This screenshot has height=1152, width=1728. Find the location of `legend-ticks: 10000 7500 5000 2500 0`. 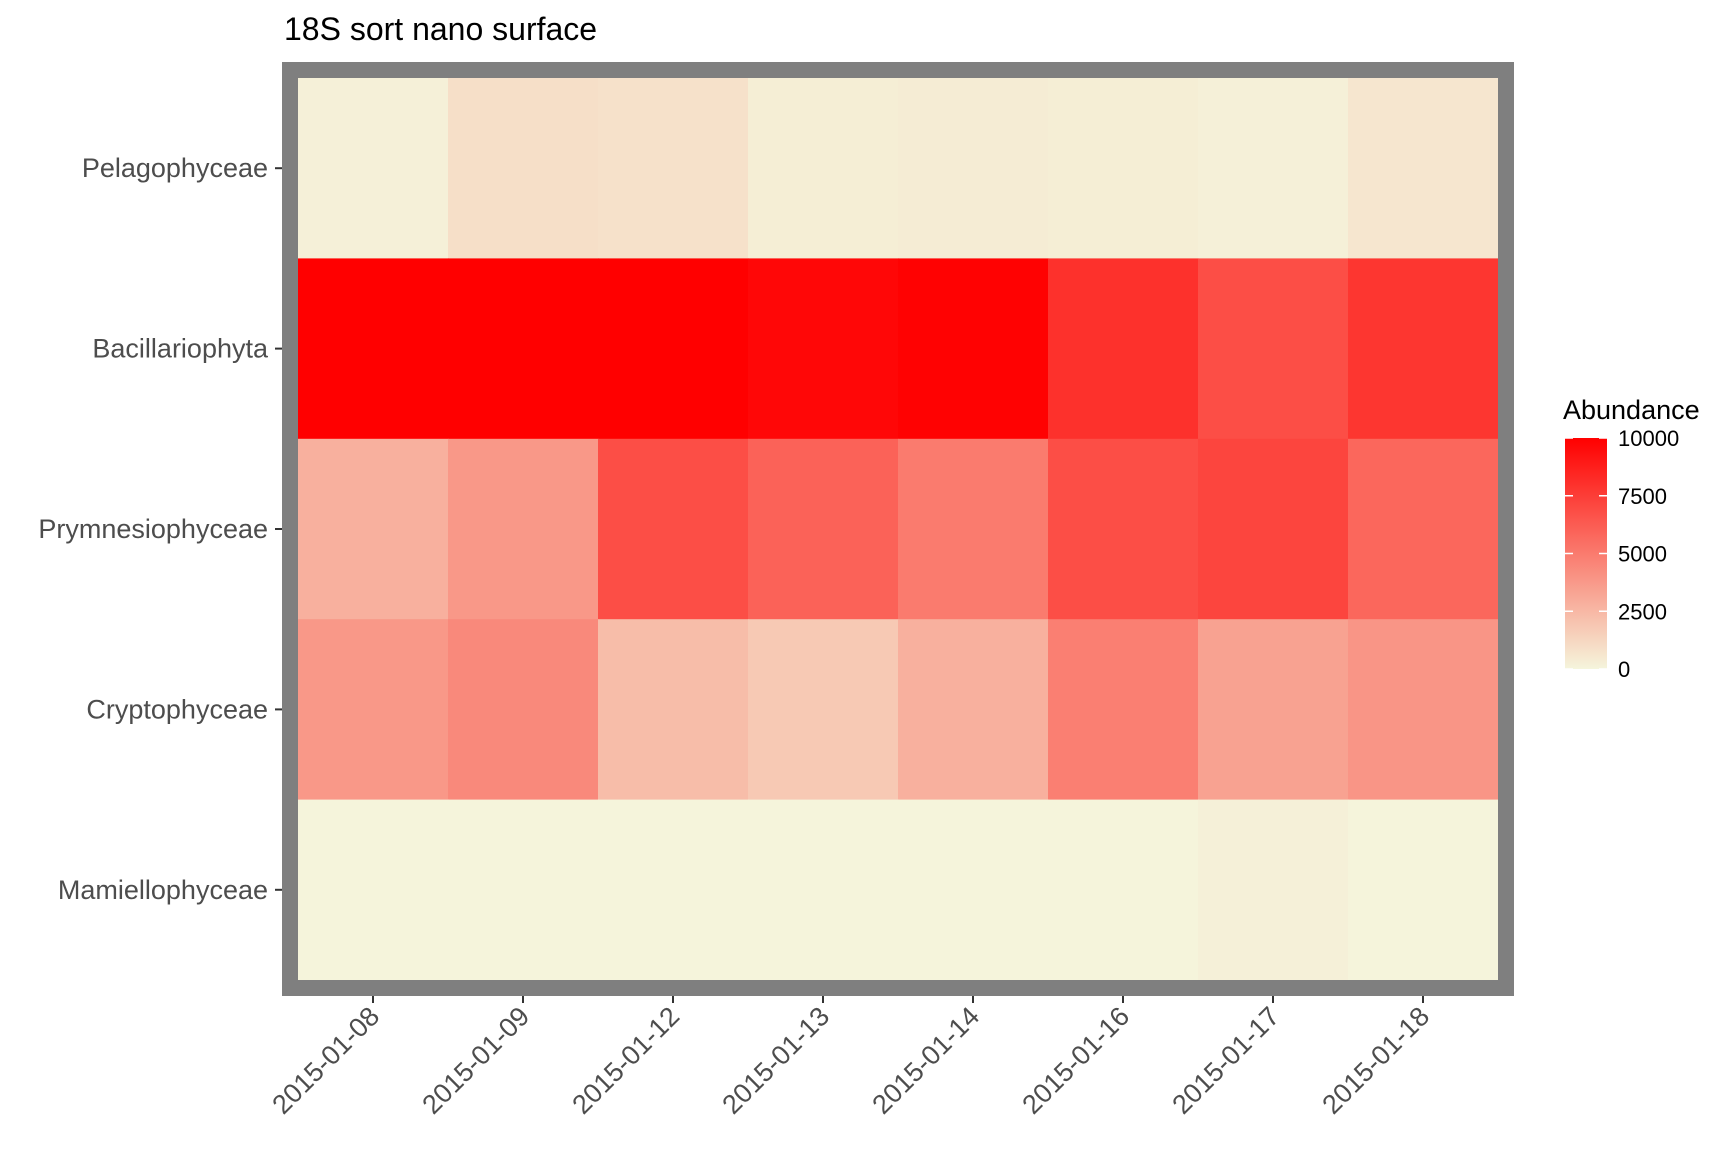

legend-ticks: 10000 7500 5000 2500 0 is located at coordinates (1622, 554).